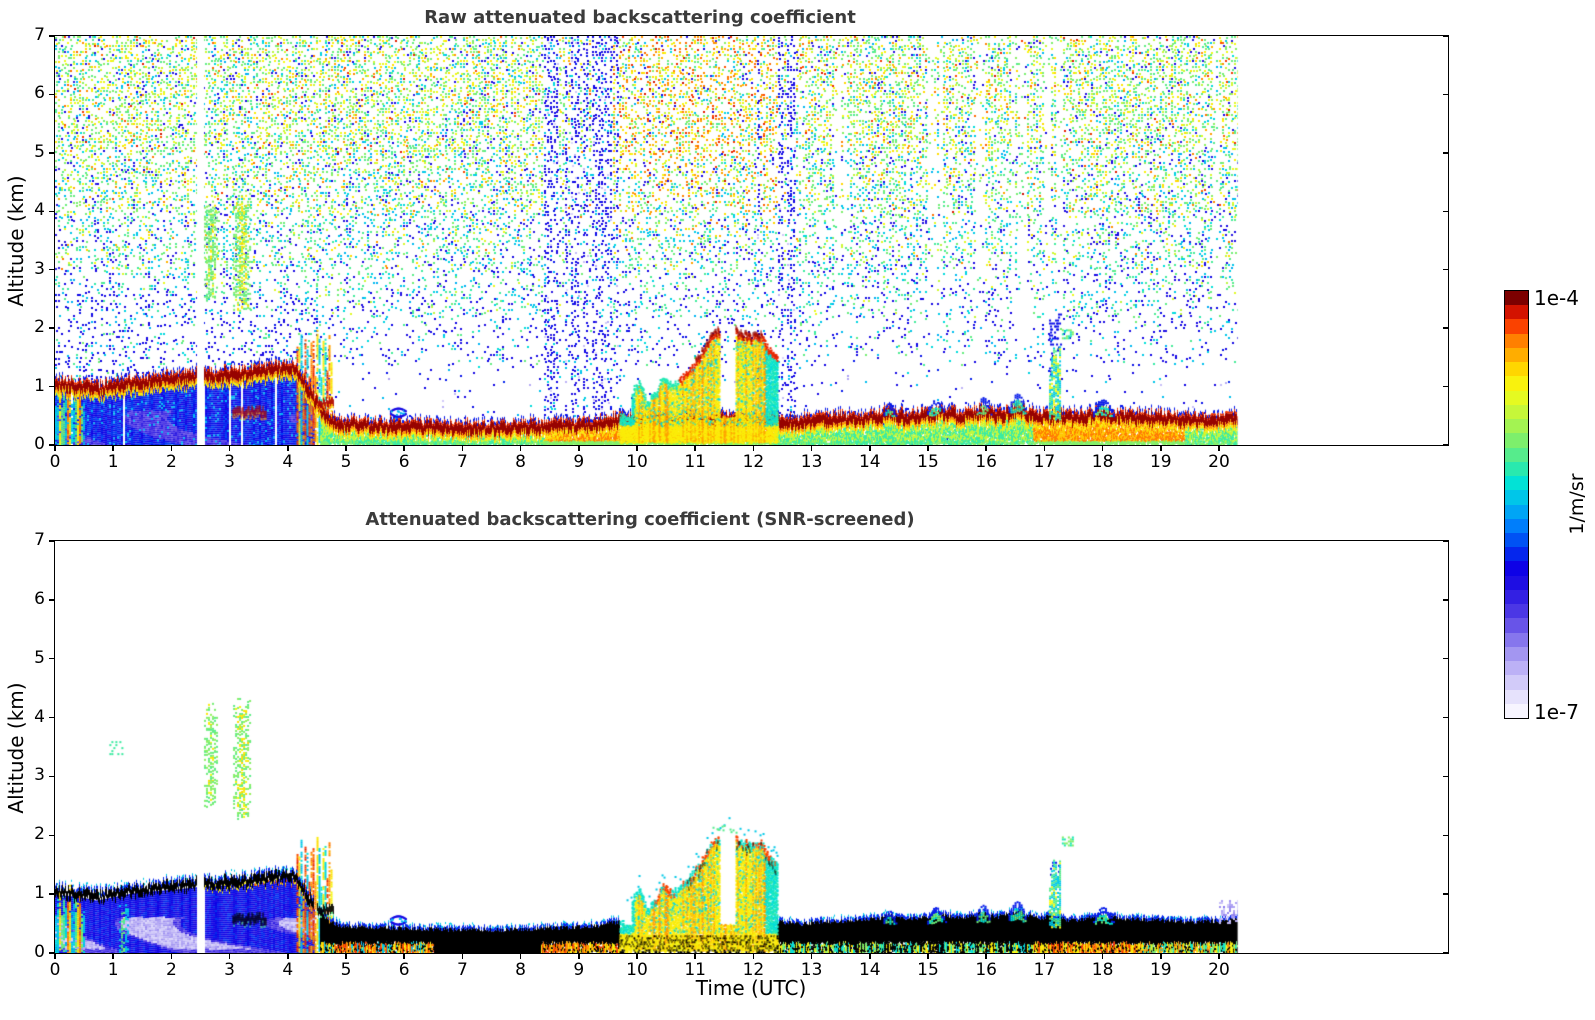  I want to click on x-tick-label: 5, so click(346, 462).